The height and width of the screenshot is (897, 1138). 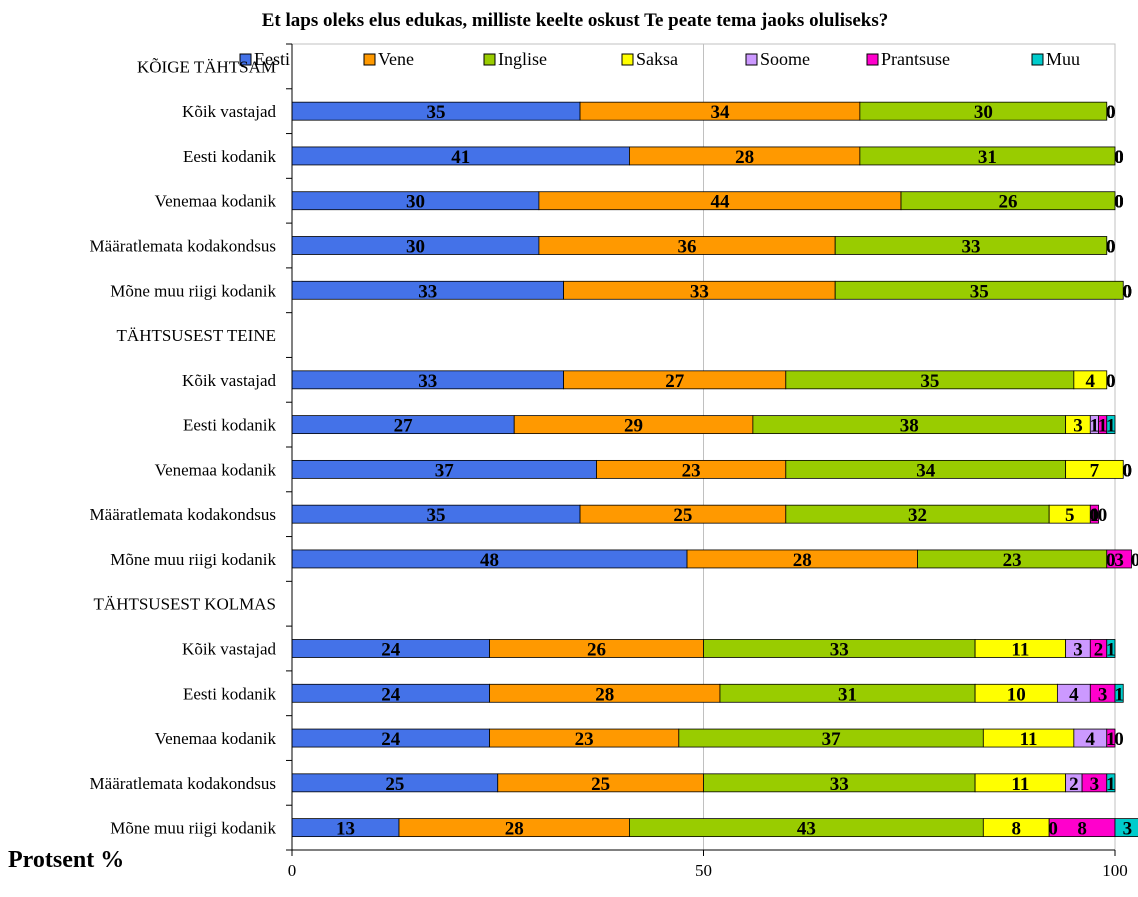 I want to click on data-label: 2, so click(x=1099, y=650).